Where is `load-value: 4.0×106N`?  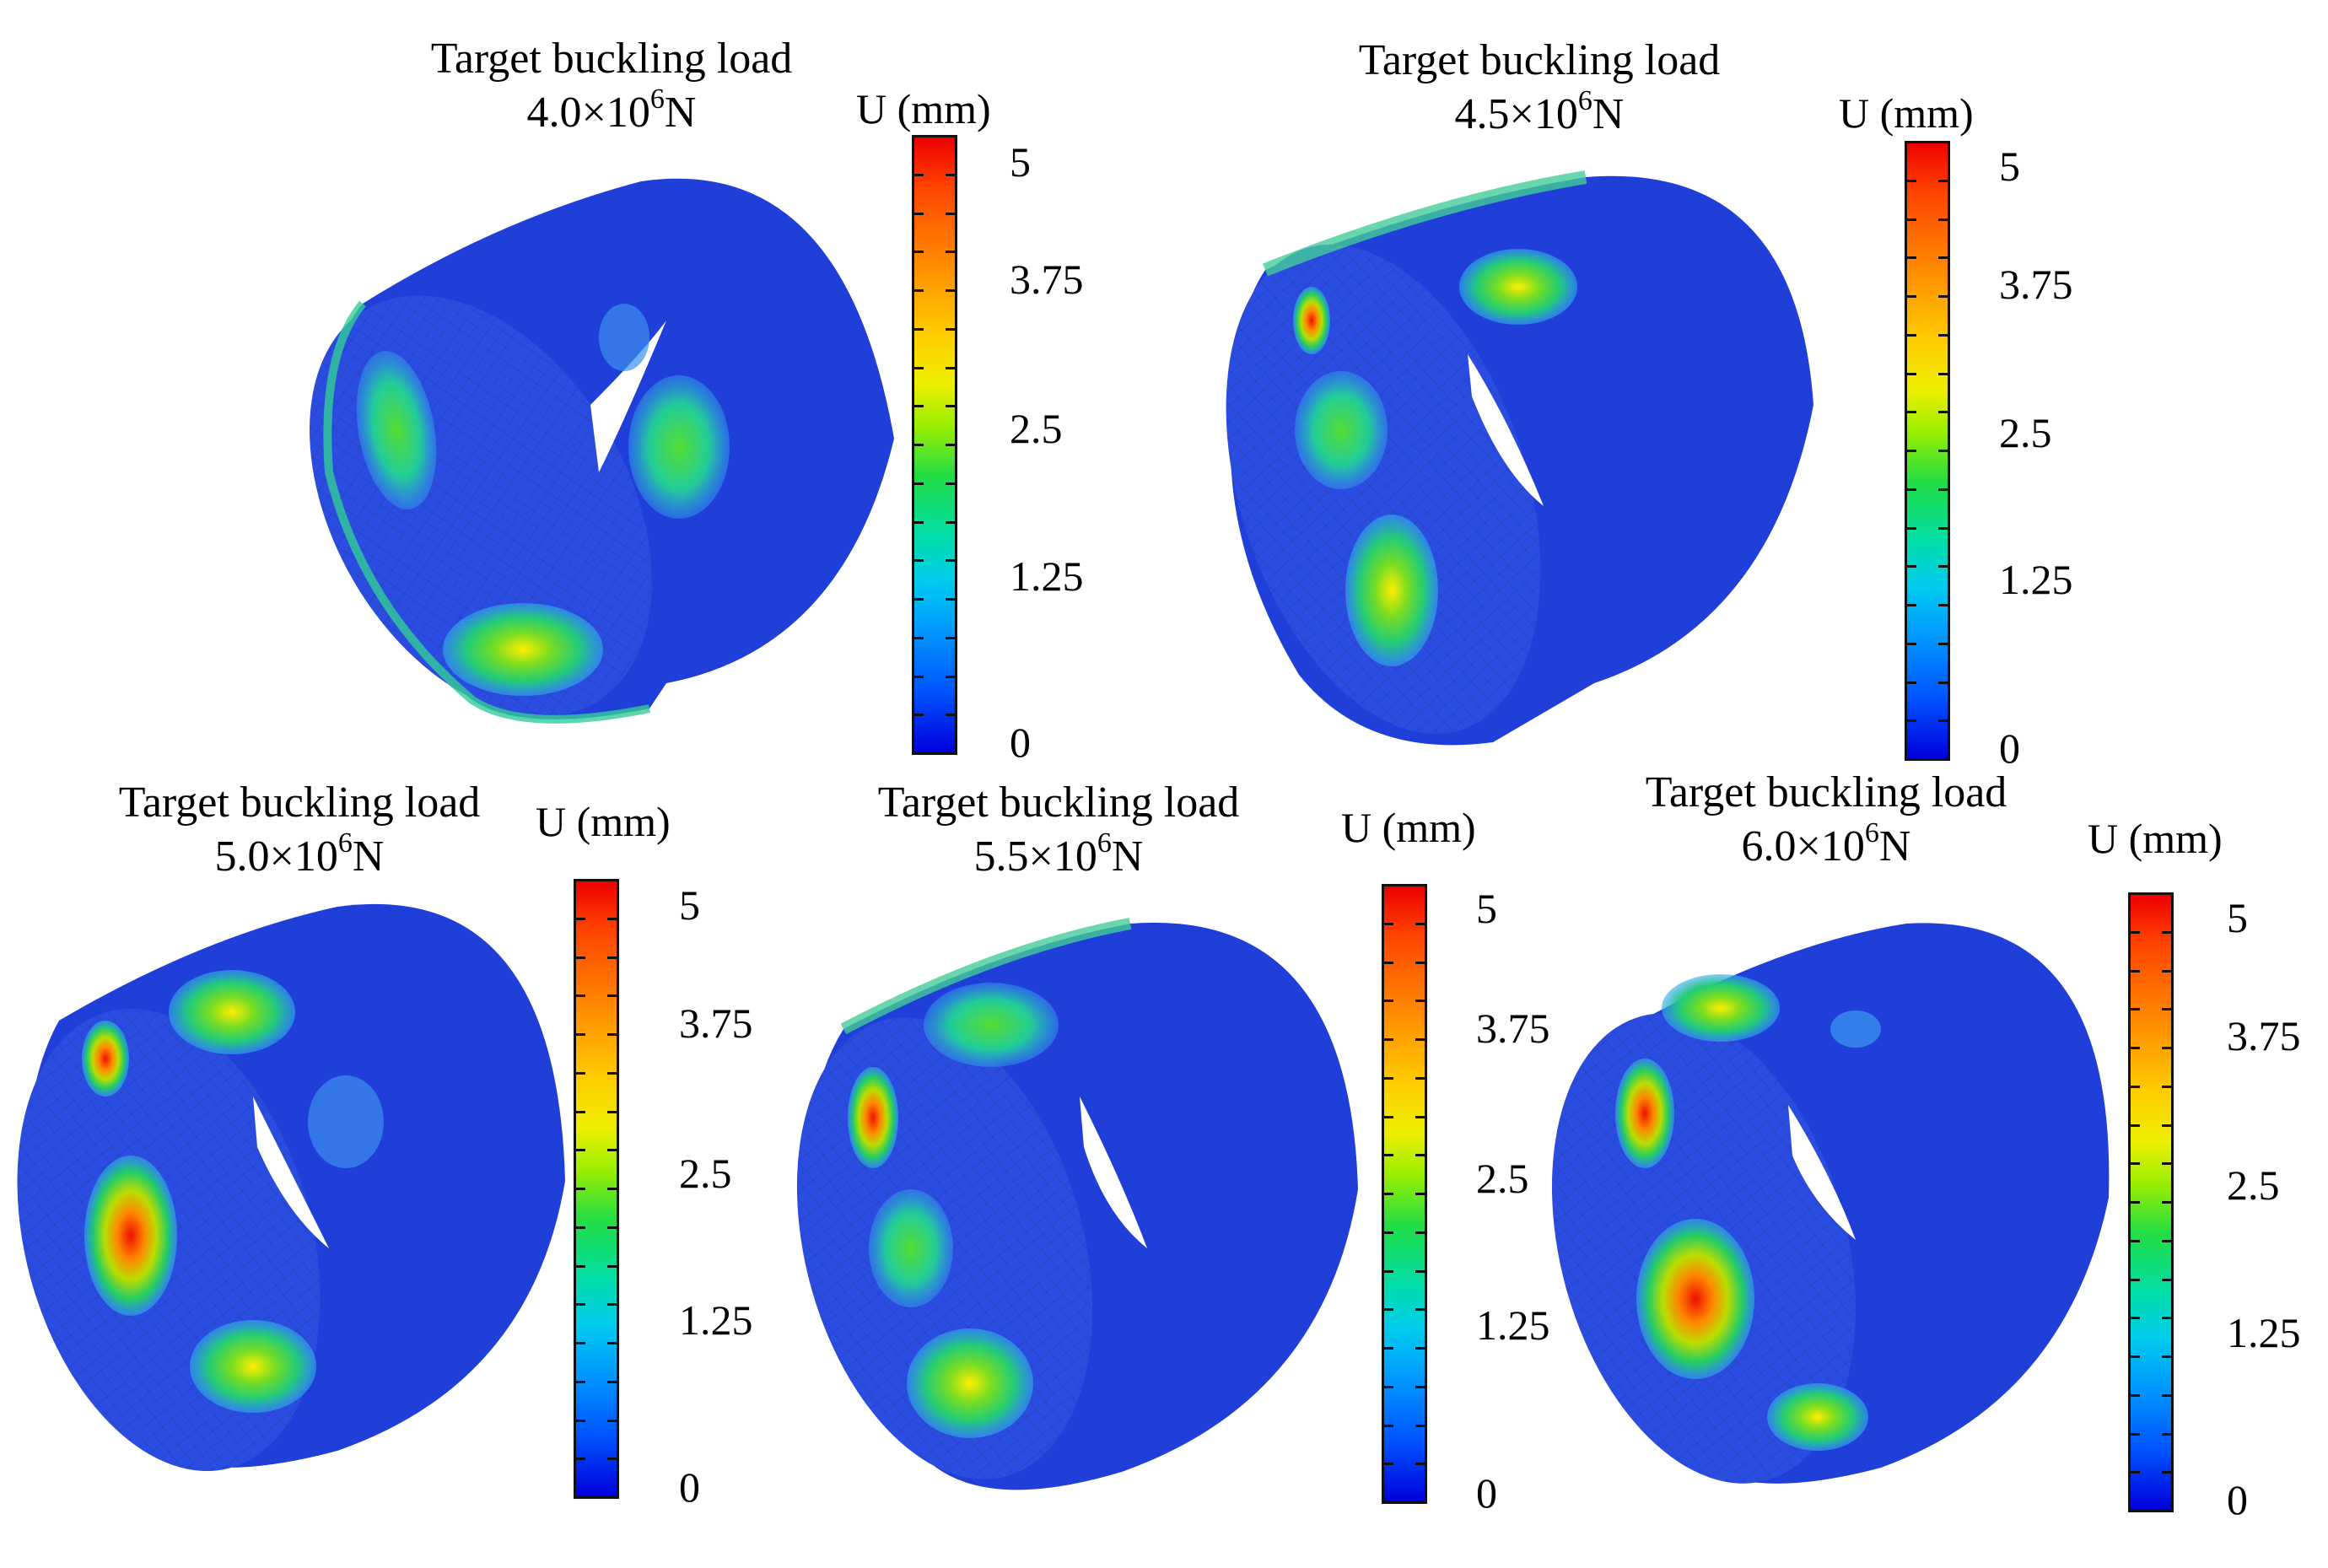 load-value: 4.0×106N is located at coordinates (611, 112).